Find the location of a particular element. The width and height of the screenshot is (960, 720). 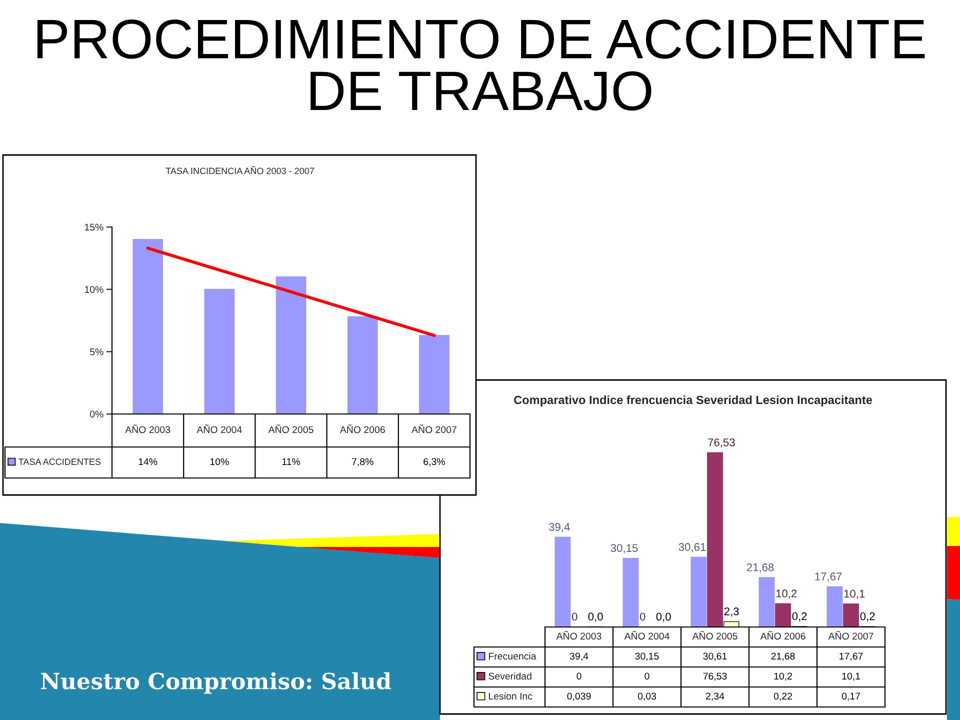

text: 39,4 is located at coordinates (559, 527).